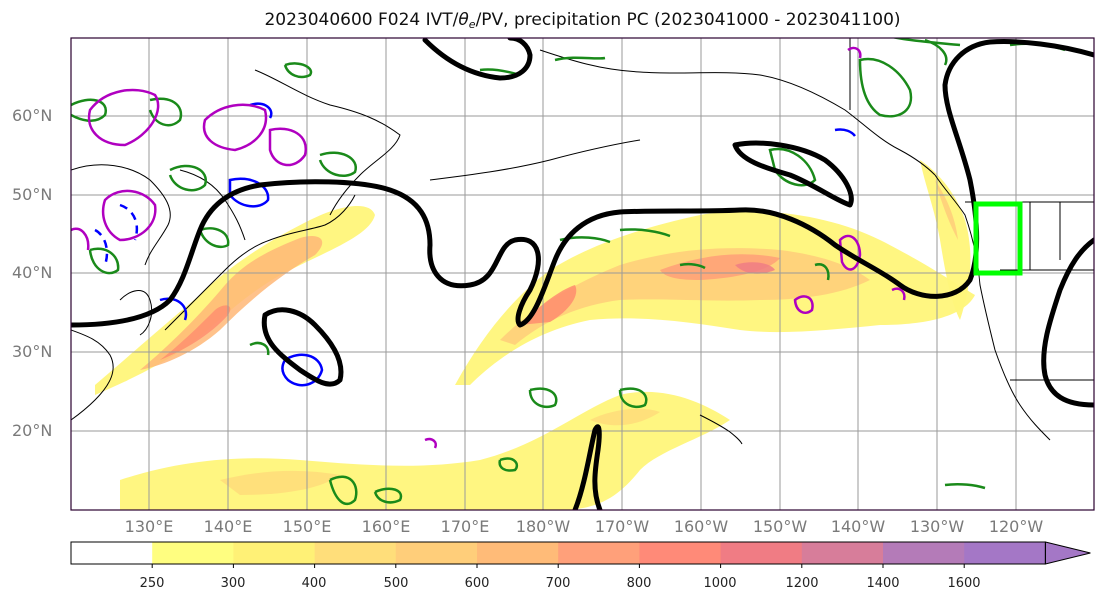  Describe the element at coordinates (639, 583) in the screenshot. I see `colorbar-tick-800: 800` at that location.